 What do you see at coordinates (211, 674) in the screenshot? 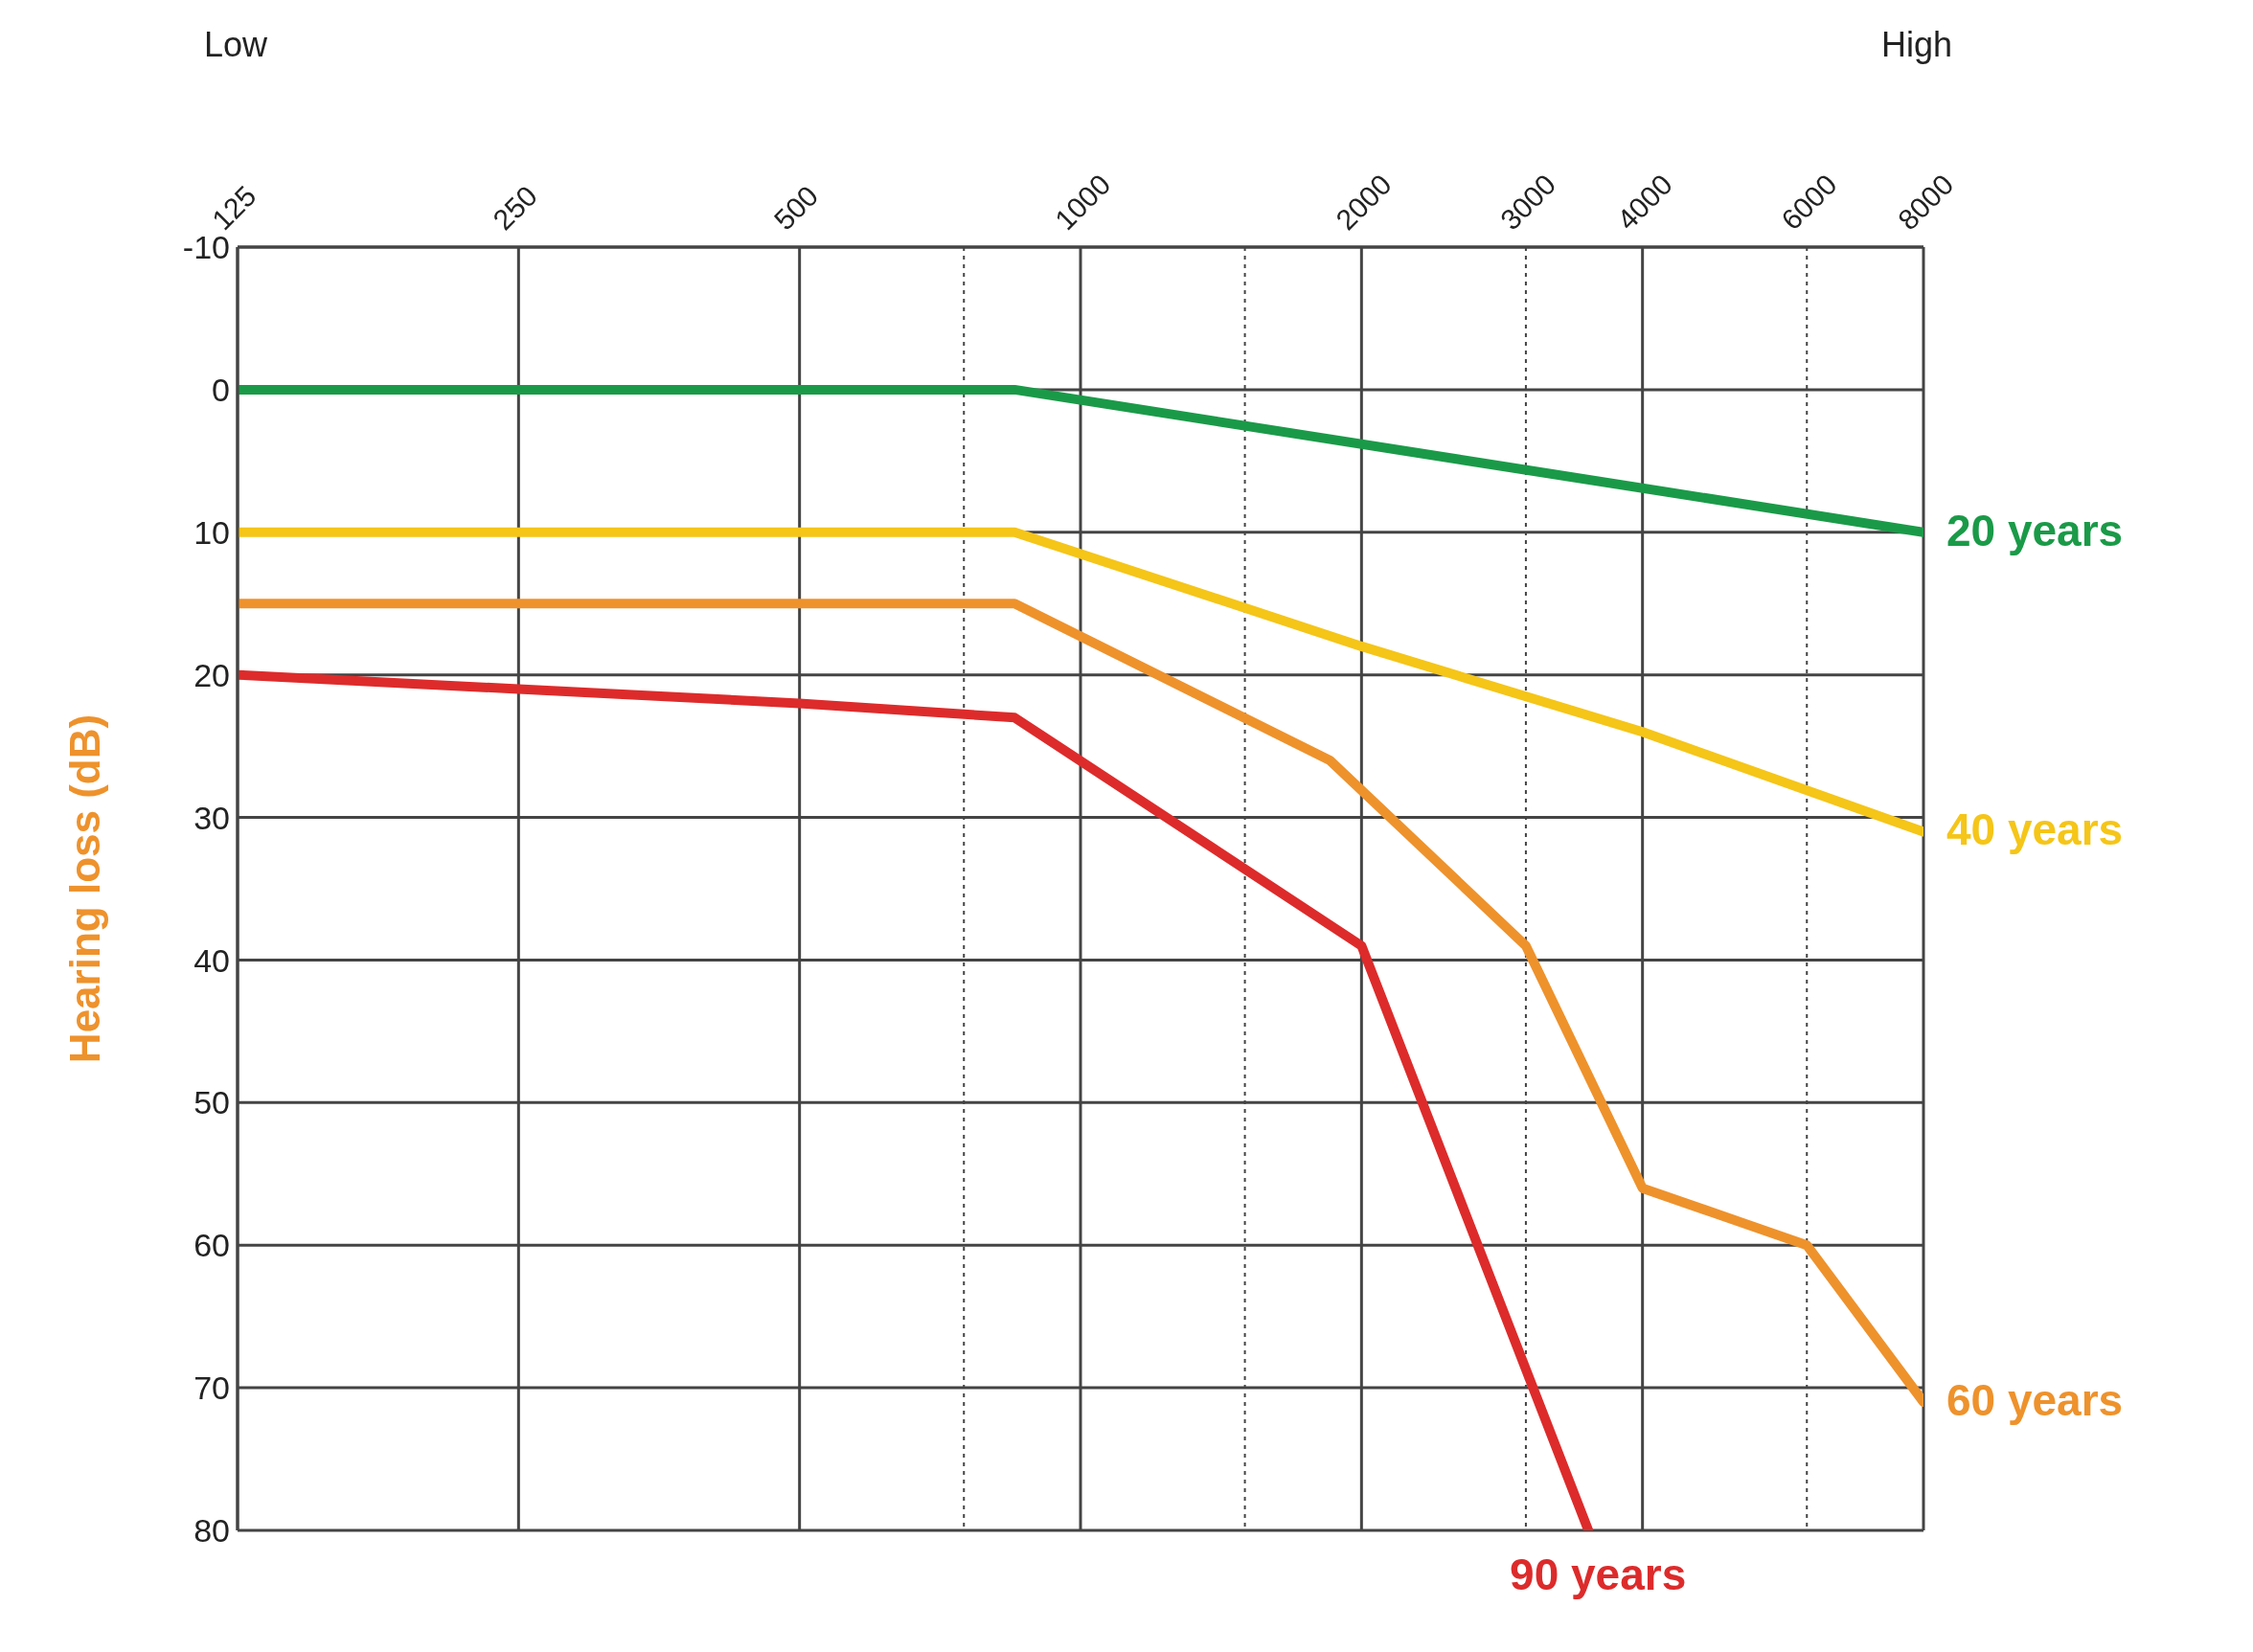
I see `y-tick-label: 20` at bounding box center [211, 674].